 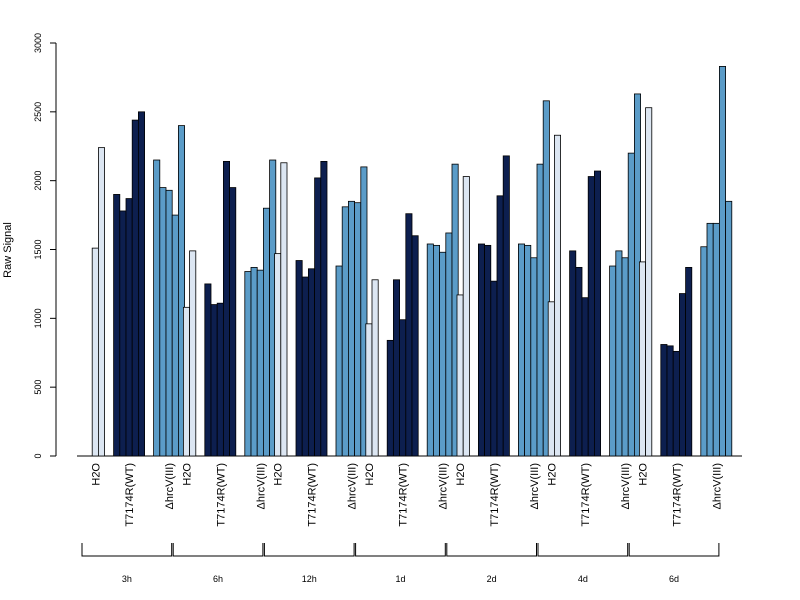 I want to click on time-point-label: 1d, so click(x=400, y=579).